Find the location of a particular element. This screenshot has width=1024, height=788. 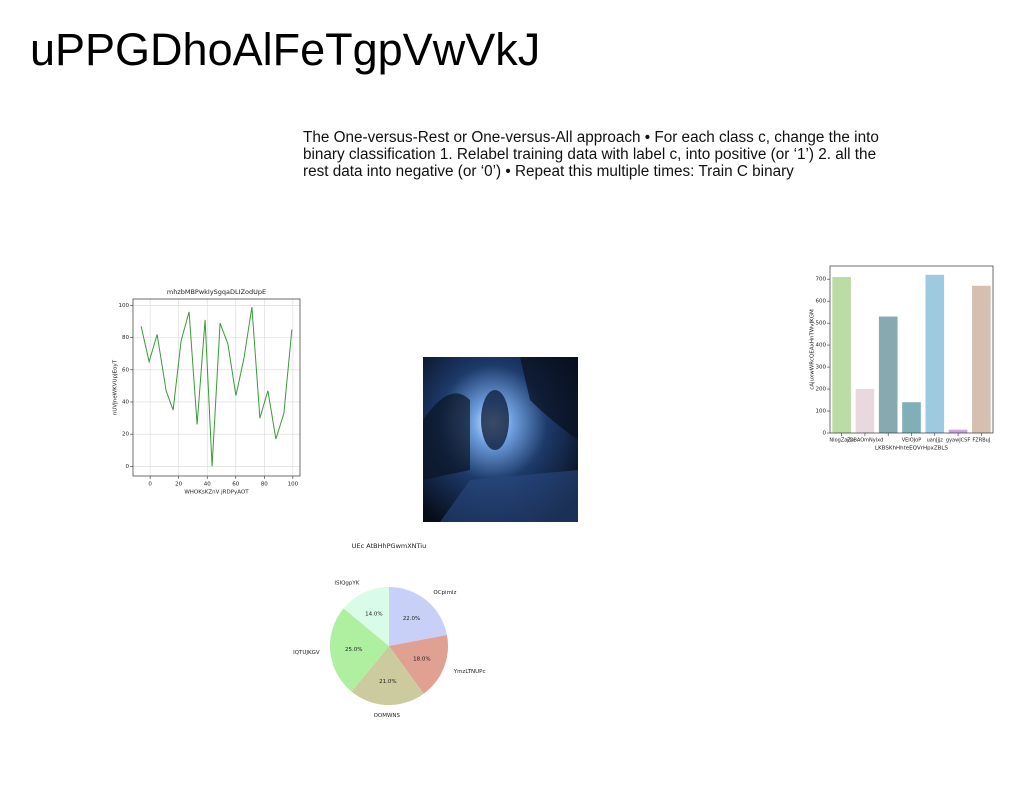

x-tick-label: yOBAOmNylxd is located at coordinates (865, 441).